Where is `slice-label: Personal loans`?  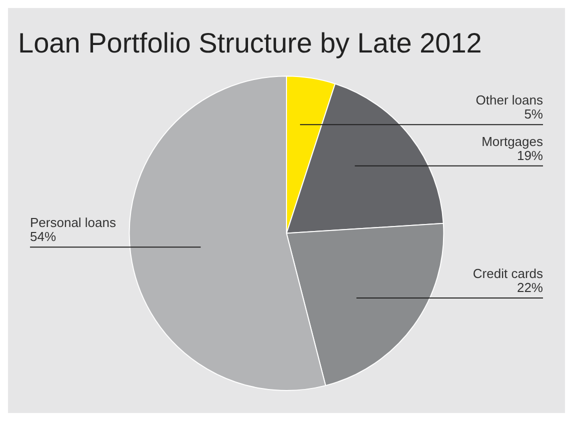
slice-label: Personal loans is located at coordinates (73, 222).